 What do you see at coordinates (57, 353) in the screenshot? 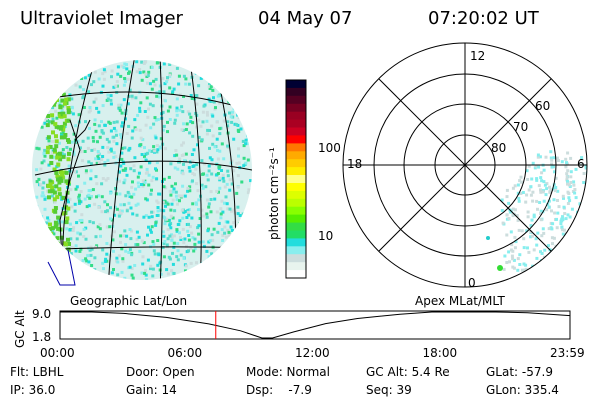
I see `x-tick-label: 00:00` at bounding box center [57, 353].